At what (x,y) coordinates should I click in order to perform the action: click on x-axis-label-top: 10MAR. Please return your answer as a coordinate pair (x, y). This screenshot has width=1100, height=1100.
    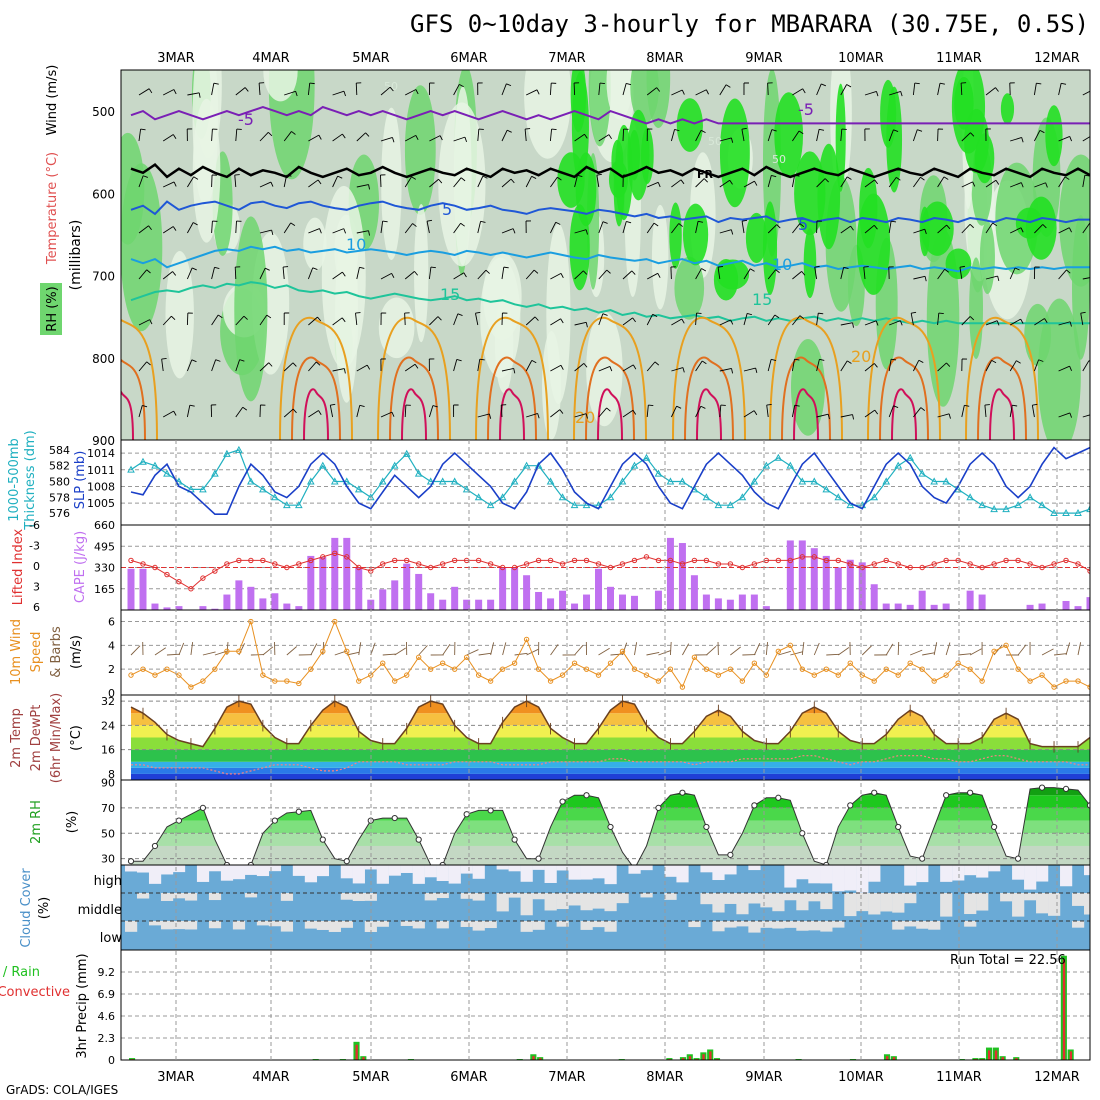
    Looking at the image, I should click on (861, 58).